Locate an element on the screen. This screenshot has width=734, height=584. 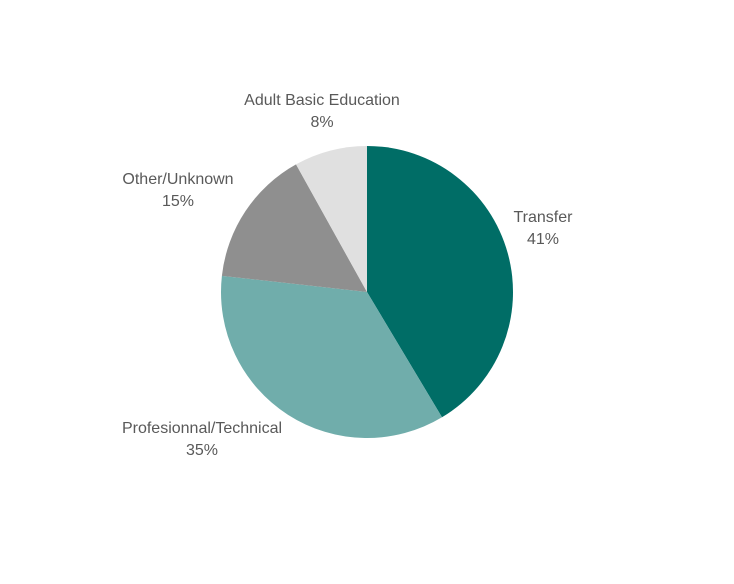
slice-label: Other/Unknown is located at coordinates (177, 179).